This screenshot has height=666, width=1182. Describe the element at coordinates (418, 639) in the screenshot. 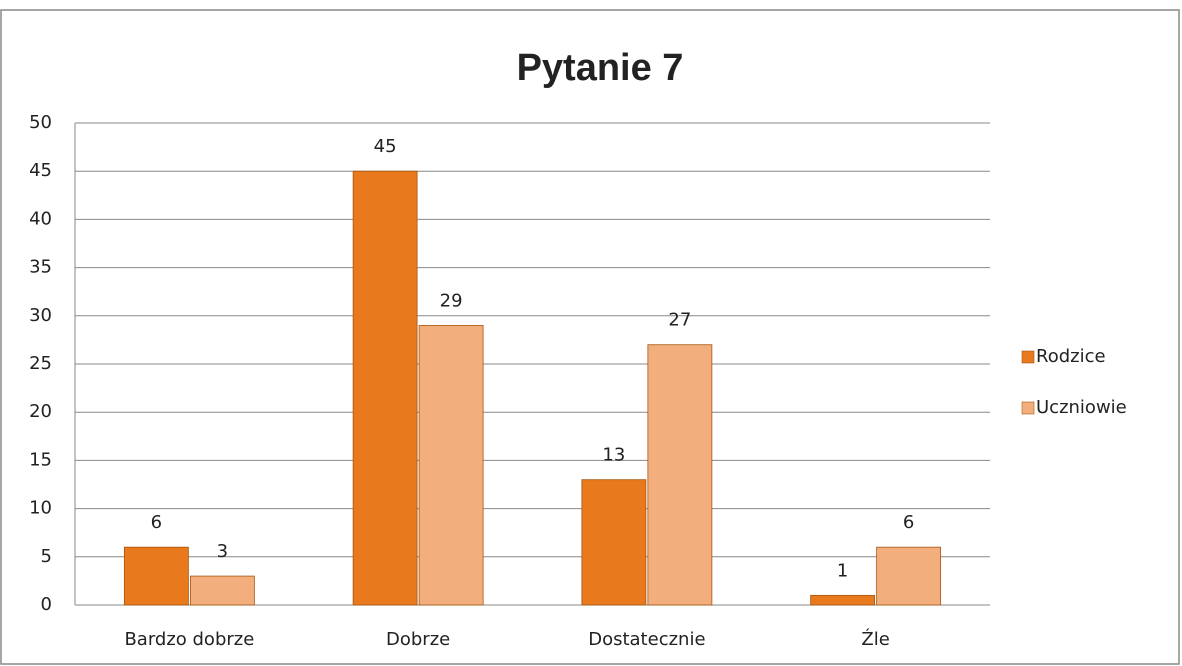

I see `x-tick-label: Dobrze` at that location.